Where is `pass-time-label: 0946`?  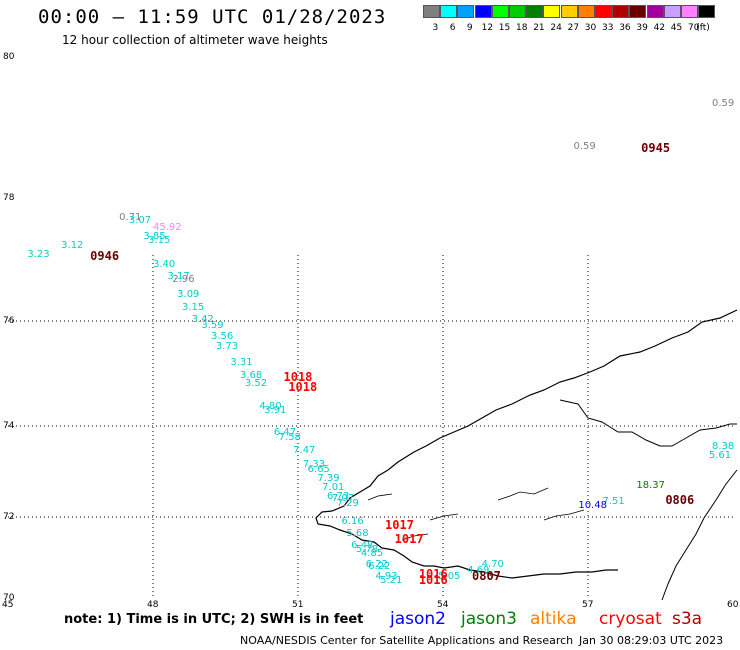
pass-time-label: 0946 is located at coordinates (105, 256).